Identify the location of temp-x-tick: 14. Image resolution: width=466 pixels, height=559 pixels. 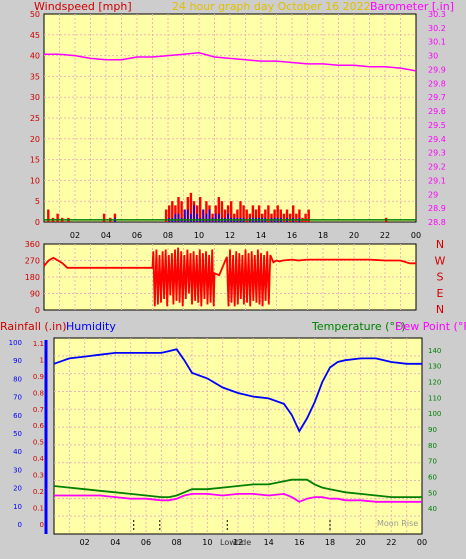
(269, 542).